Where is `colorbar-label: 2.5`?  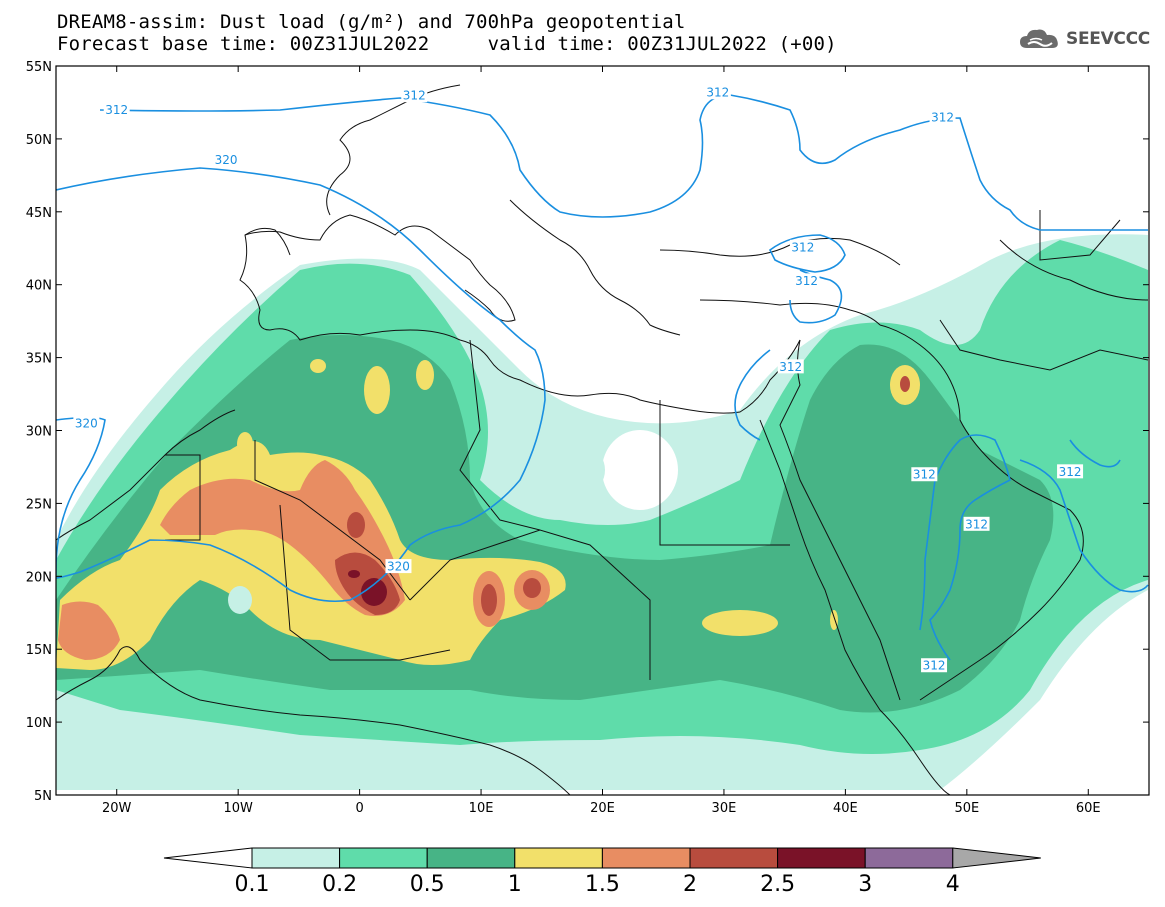
colorbar-label: 2.5 is located at coordinates (777, 884).